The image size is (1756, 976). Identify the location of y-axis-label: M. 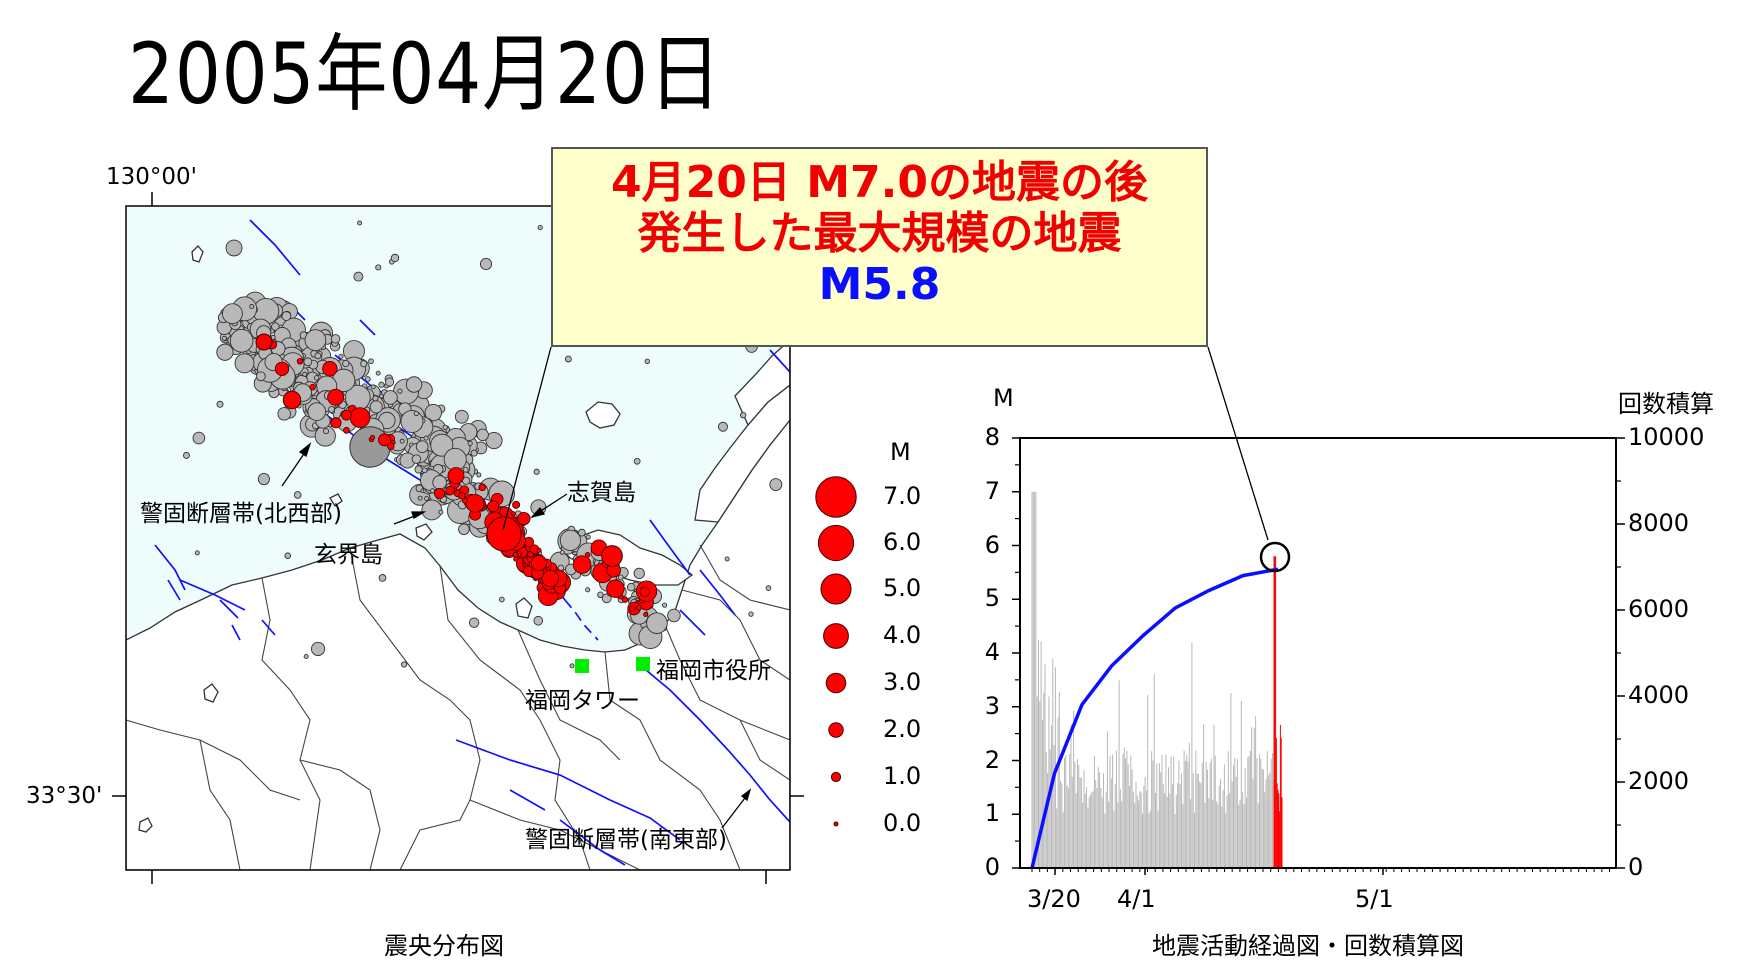
(1003, 398).